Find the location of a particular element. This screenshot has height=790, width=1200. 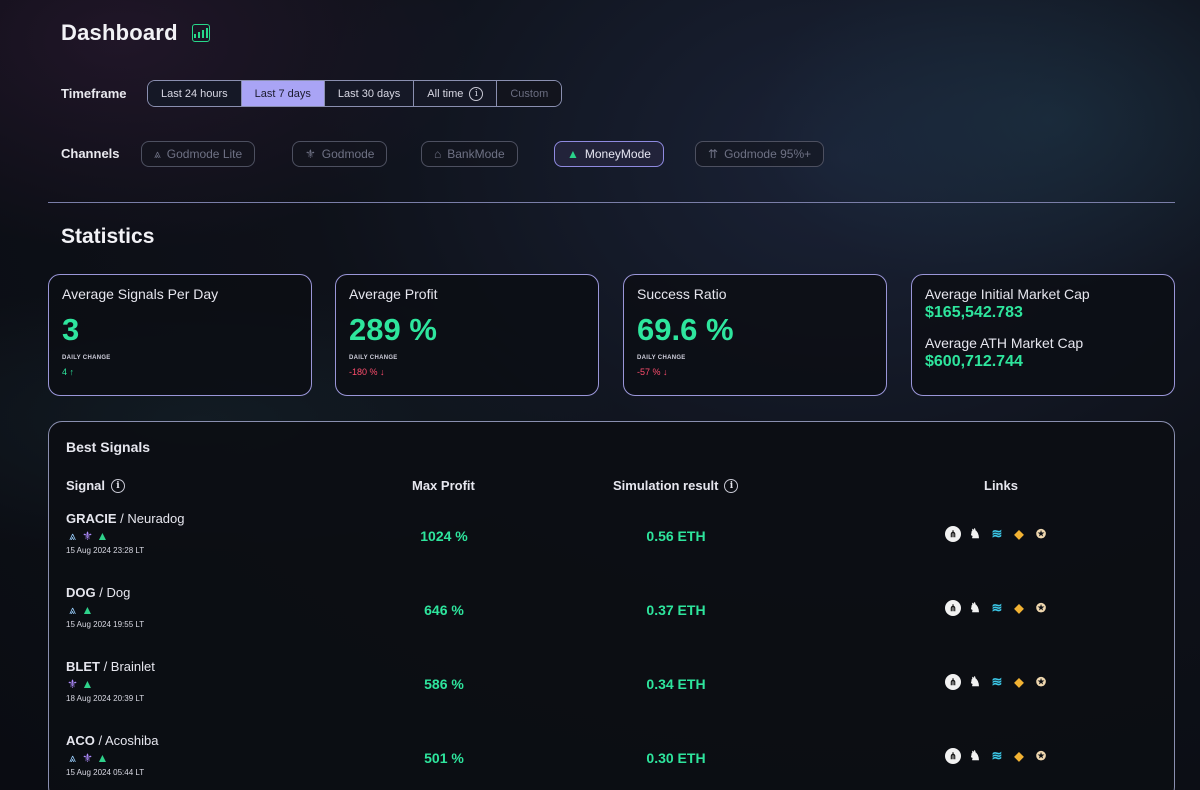

timeframe-label: Timeframe is located at coordinates (94, 93).